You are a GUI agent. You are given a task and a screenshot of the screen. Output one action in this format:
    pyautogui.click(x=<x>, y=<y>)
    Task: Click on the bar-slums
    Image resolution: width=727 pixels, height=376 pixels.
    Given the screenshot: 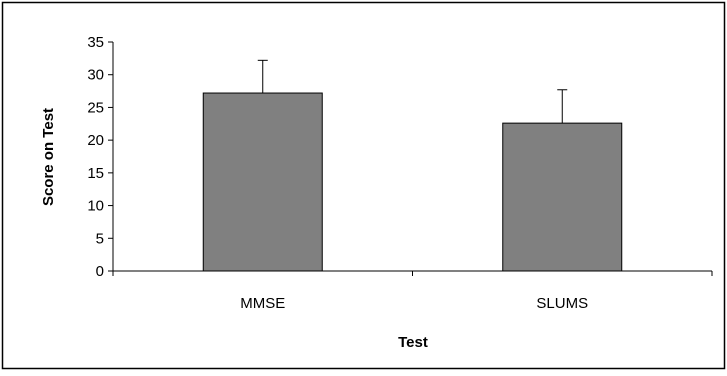 What is the action you would take?
    pyautogui.click(x=562, y=197)
    